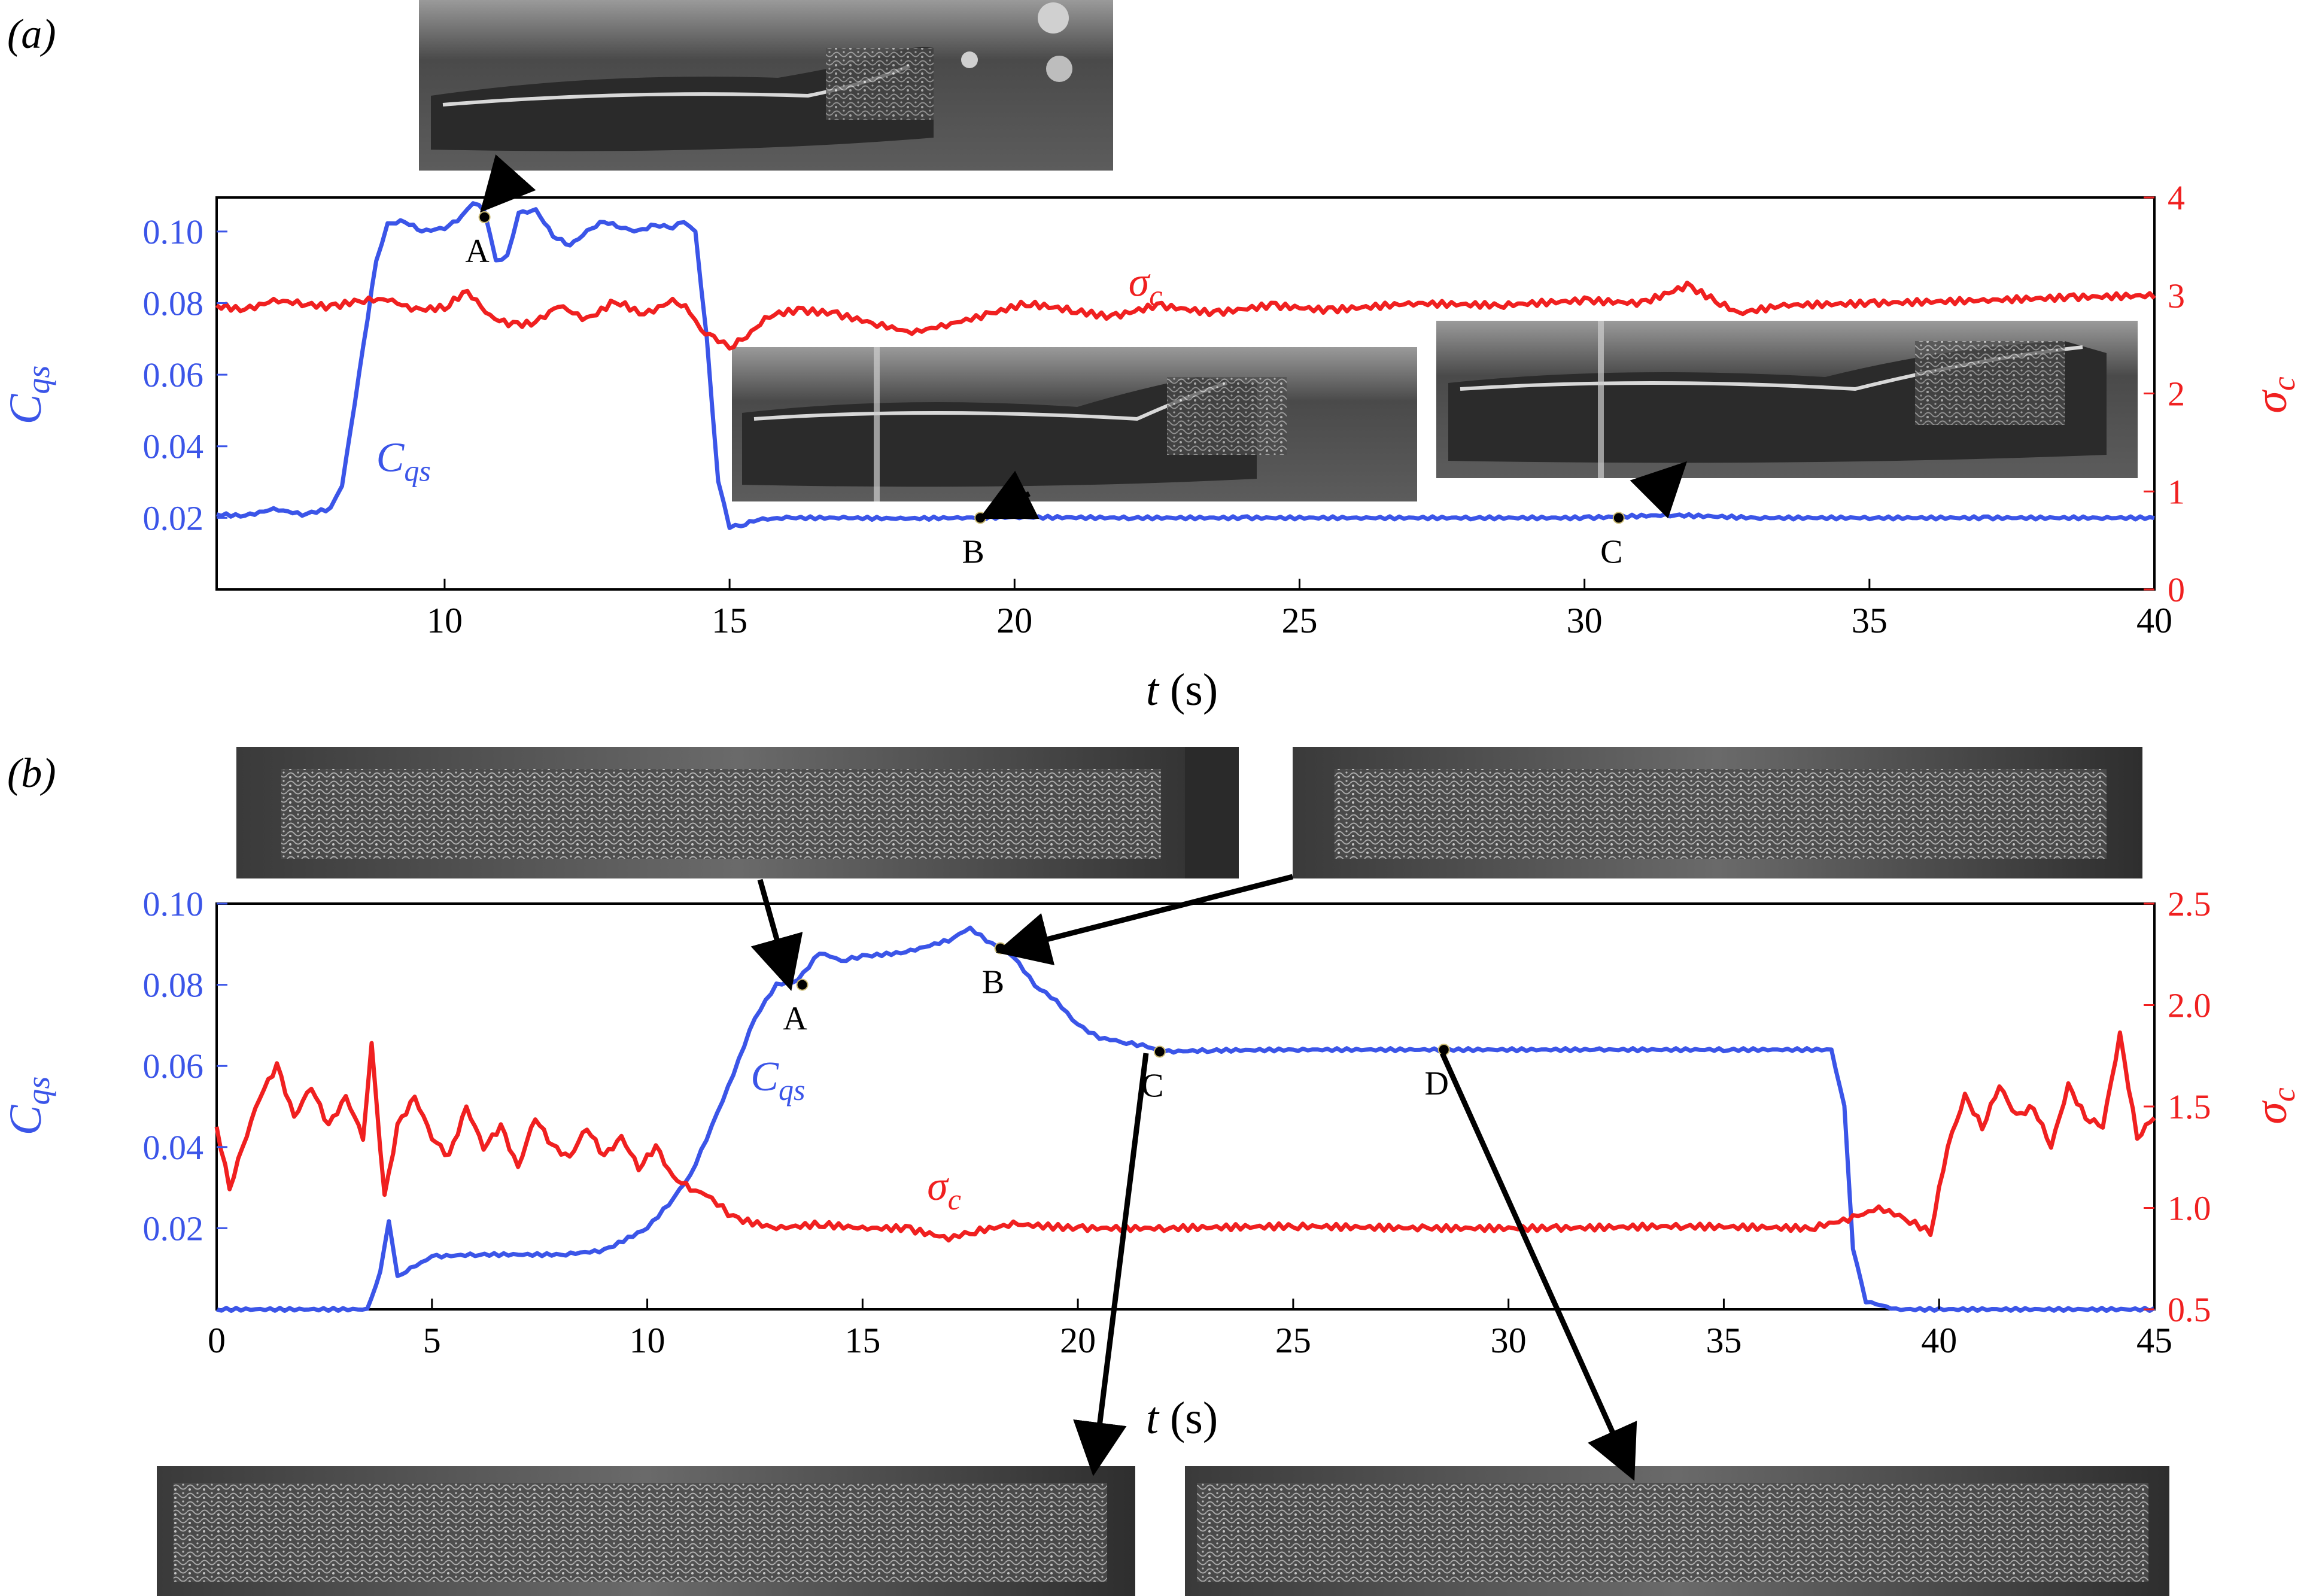 The height and width of the screenshot is (1596, 2316). I want to click on y-right-tick-label: 2, so click(2176, 394).